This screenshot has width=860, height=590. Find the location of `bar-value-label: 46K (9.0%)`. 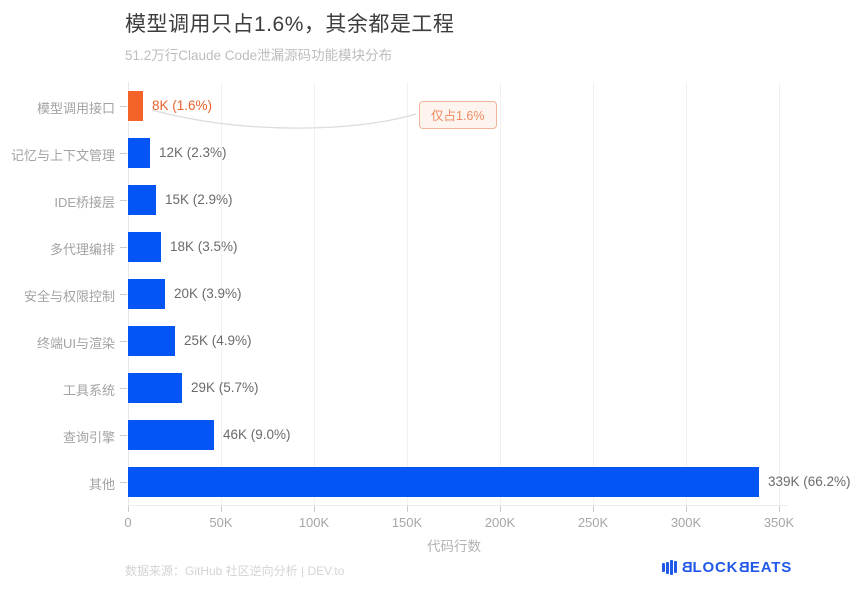

bar-value-label: 46K (9.0%) is located at coordinates (257, 434).